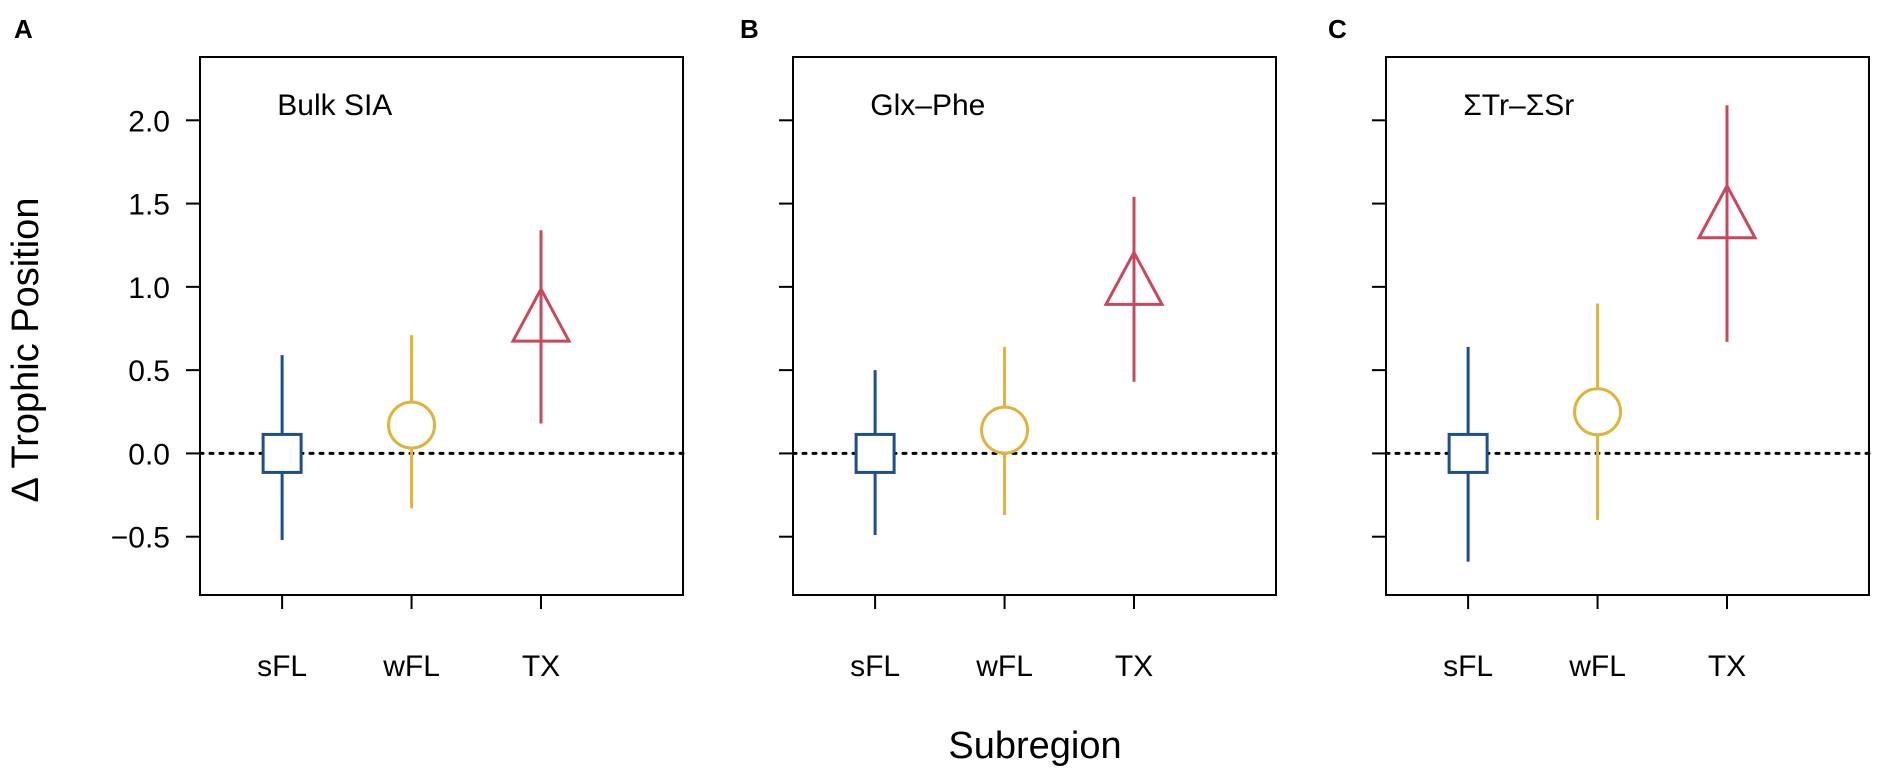 This screenshot has width=1904, height=783. Describe the element at coordinates (149, 121) in the screenshot. I see `y-tick-label: 2.0` at that location.